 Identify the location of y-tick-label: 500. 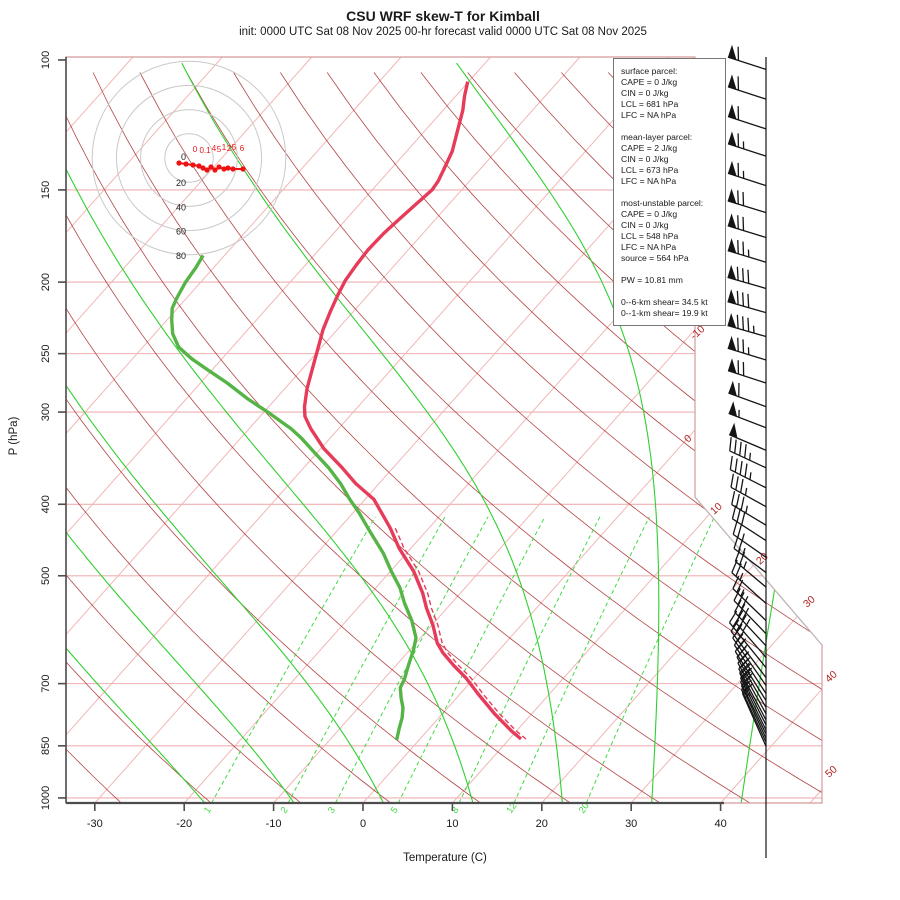
(46, 576).